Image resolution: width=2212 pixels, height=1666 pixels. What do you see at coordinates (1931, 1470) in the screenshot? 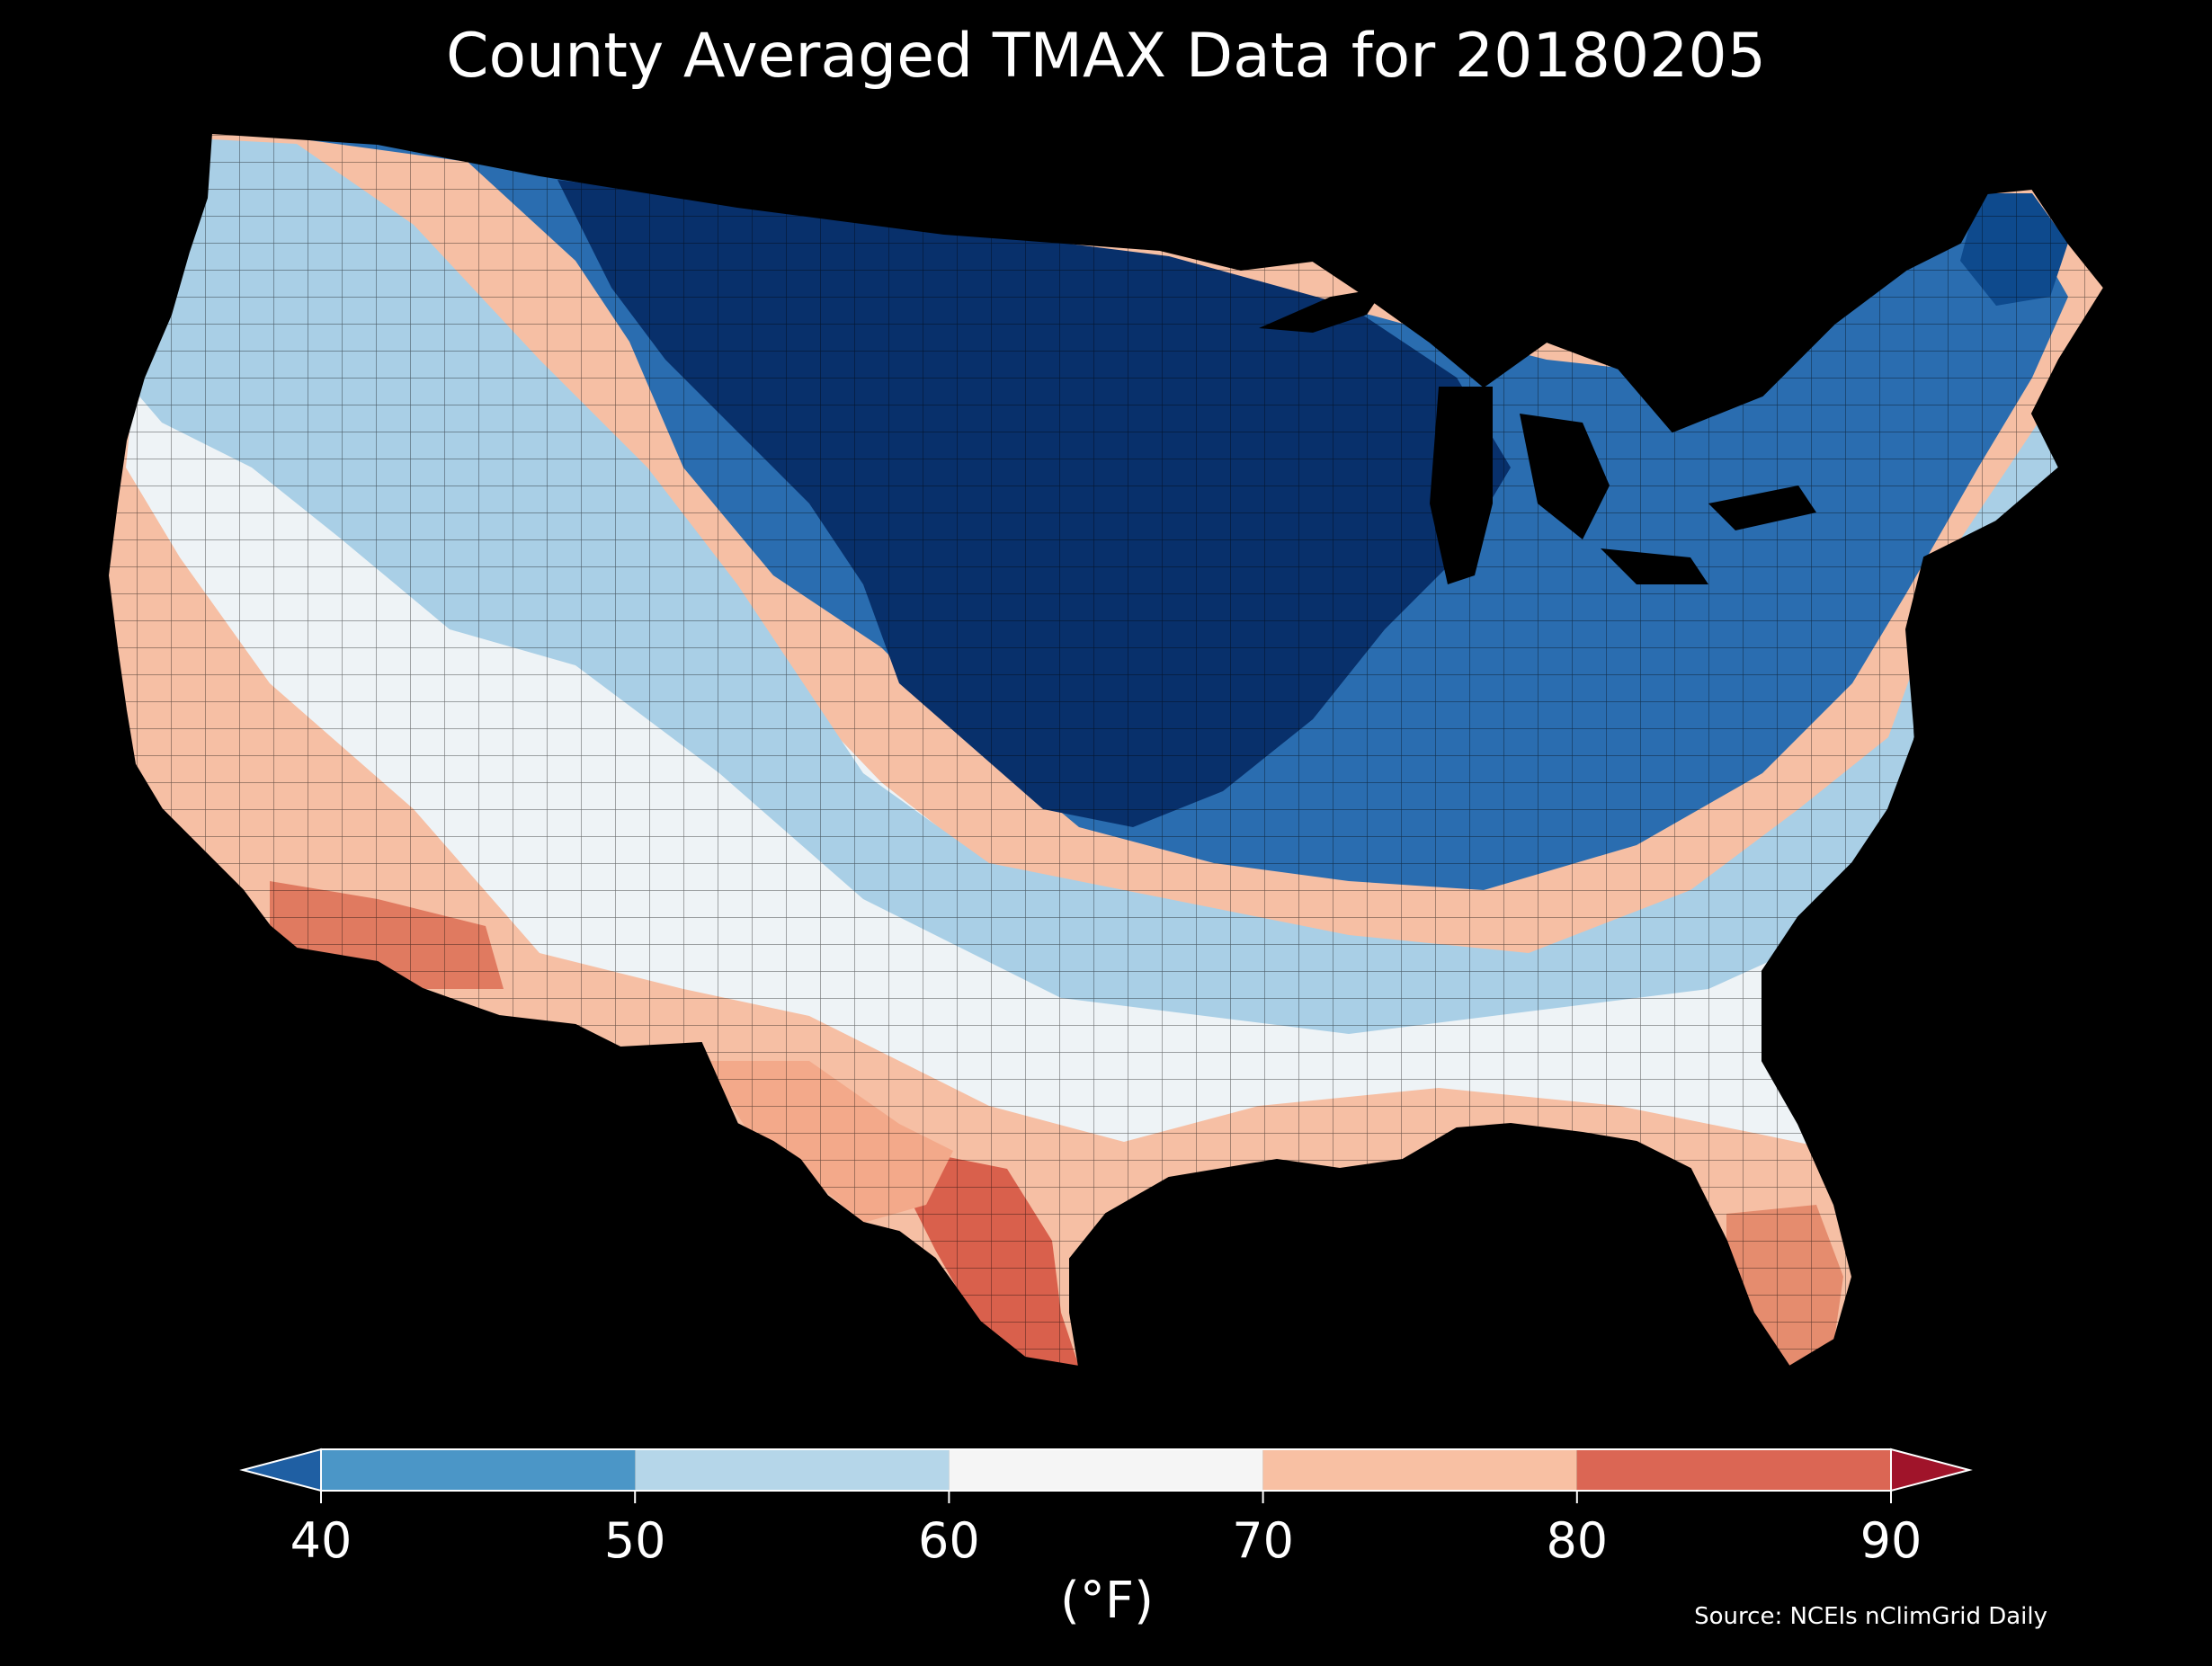
I see `colorbar-over-arrow` at bounding box center [1931, 1470].